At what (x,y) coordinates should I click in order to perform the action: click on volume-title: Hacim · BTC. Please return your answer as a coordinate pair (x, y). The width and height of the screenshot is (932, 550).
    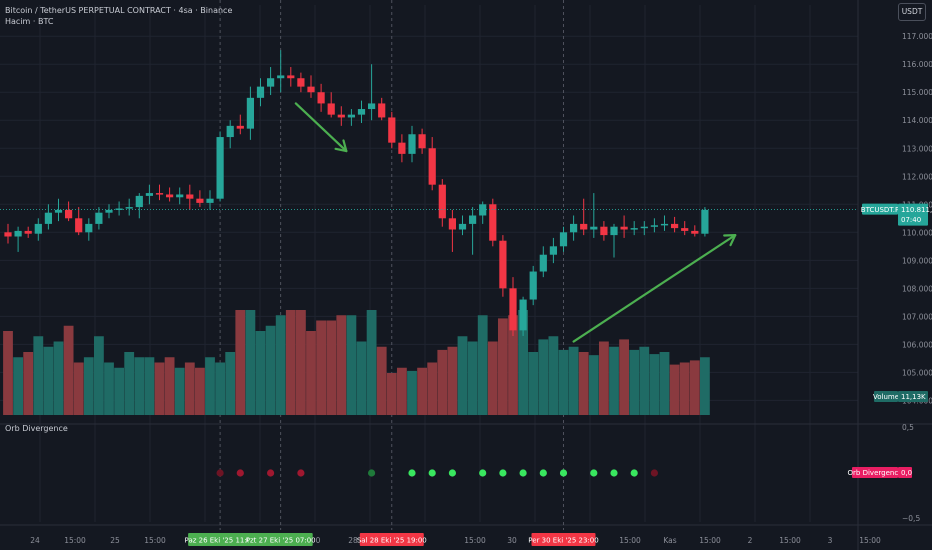
    Looking at the image, I should click on (29, 21).